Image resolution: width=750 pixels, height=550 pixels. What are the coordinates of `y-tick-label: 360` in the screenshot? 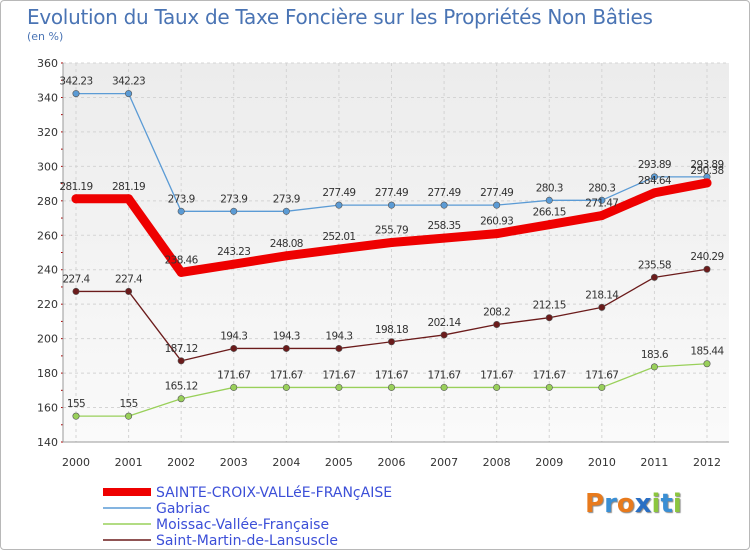 It's located at (47, 63).